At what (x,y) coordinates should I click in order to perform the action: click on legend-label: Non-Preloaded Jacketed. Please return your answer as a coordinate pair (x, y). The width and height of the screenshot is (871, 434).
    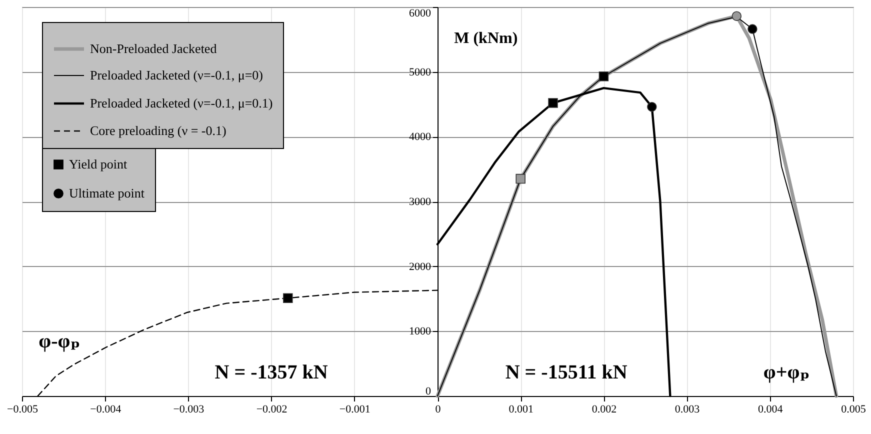
    Looking at the image, I should click on (154, 48).